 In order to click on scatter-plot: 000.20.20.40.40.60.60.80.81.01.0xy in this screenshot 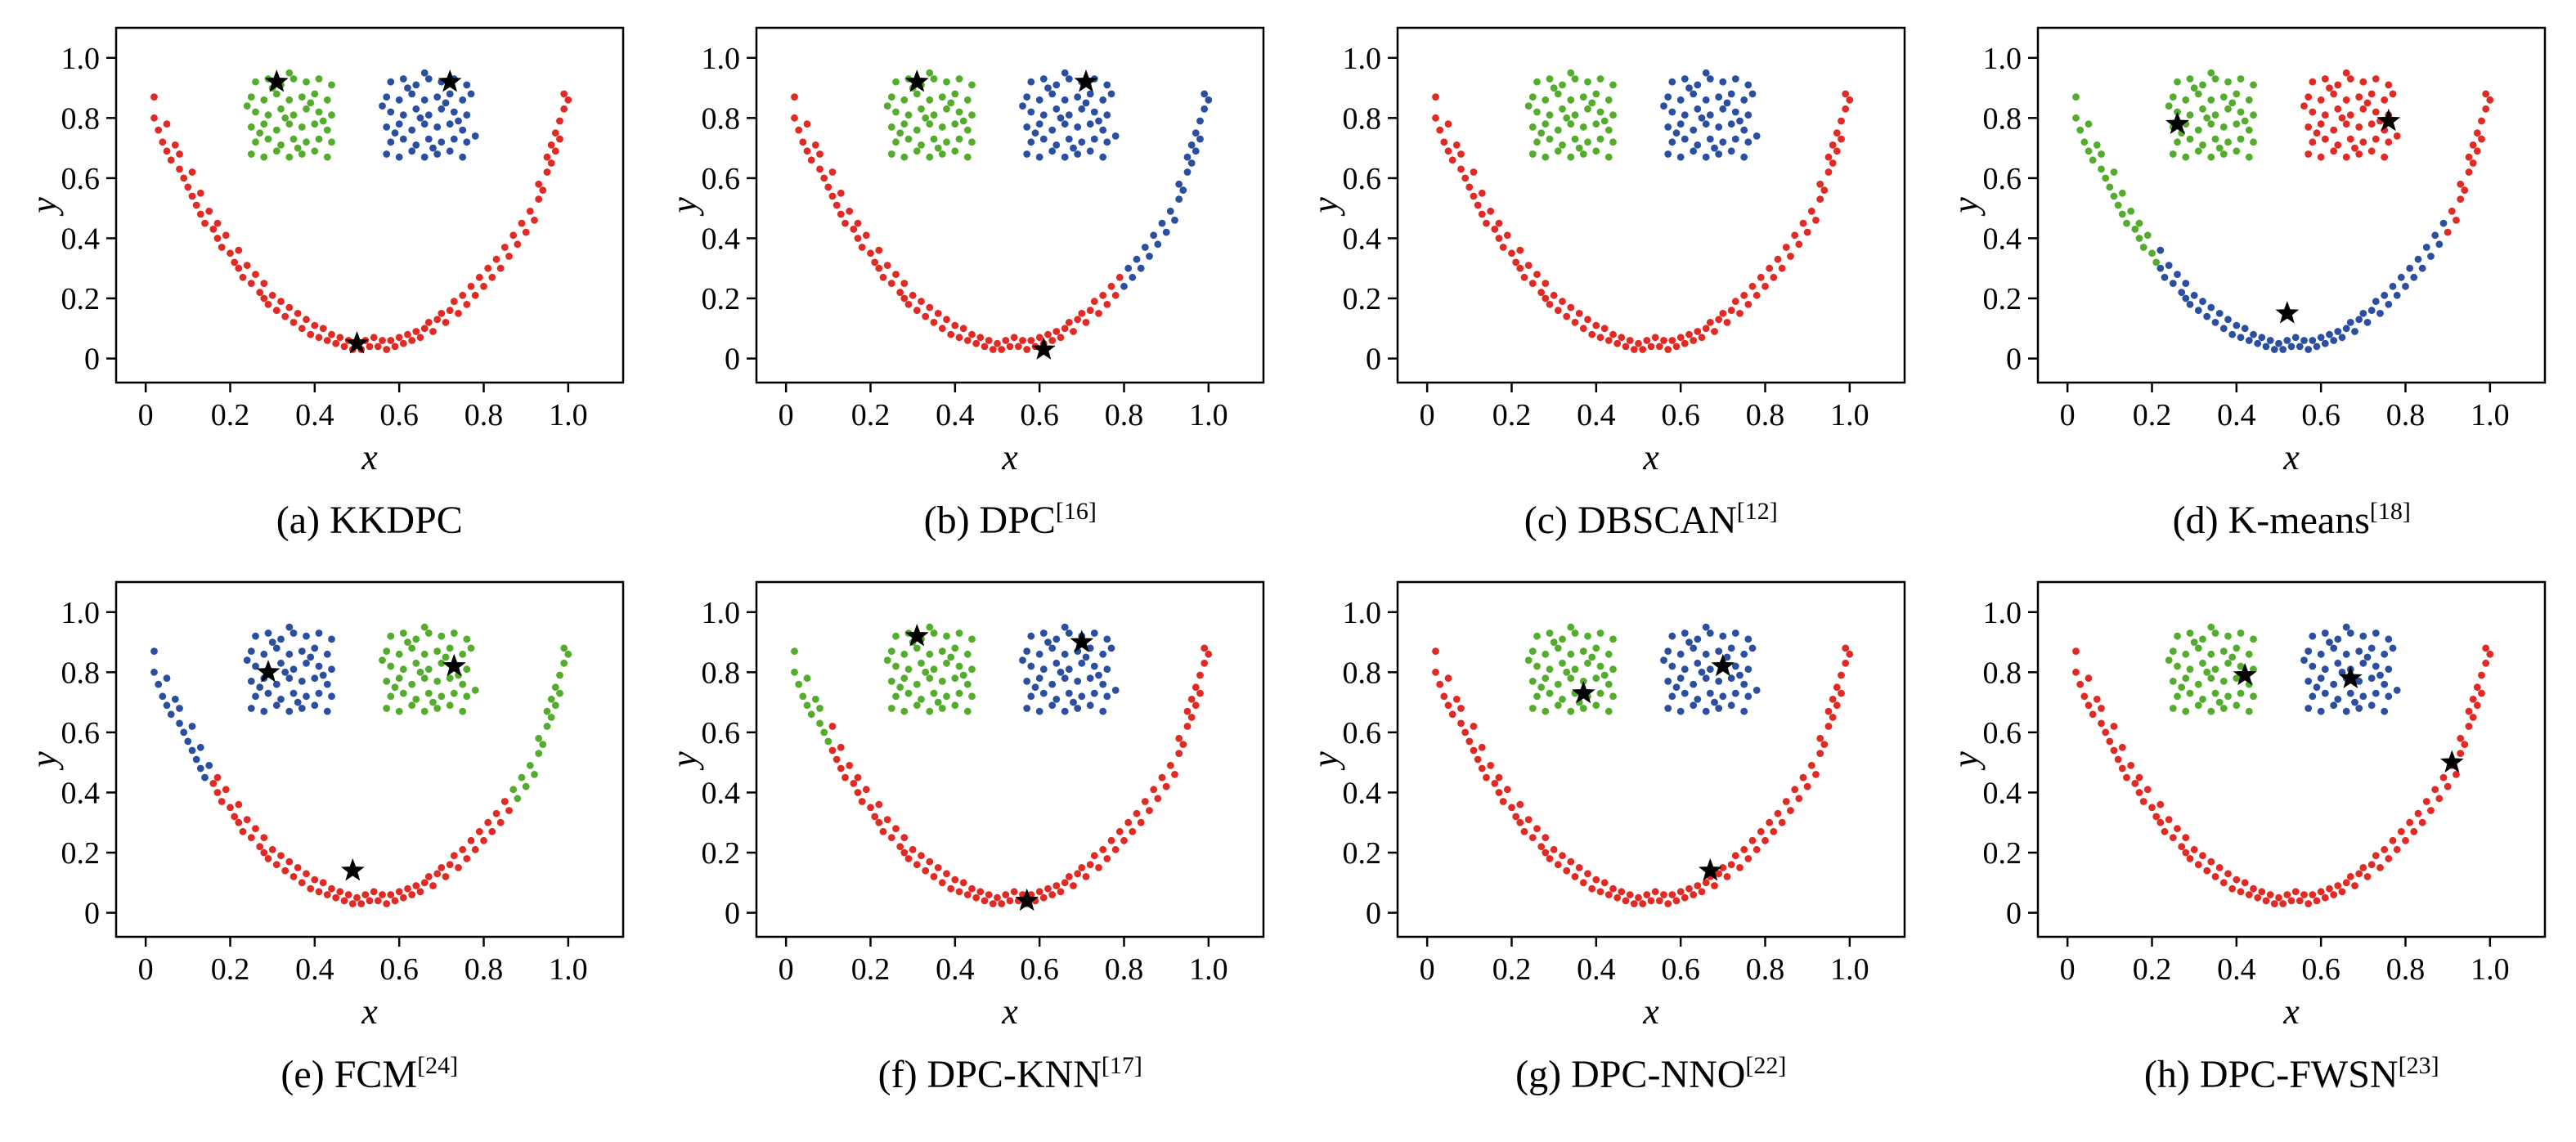, I will do `click(2246, 806)`.